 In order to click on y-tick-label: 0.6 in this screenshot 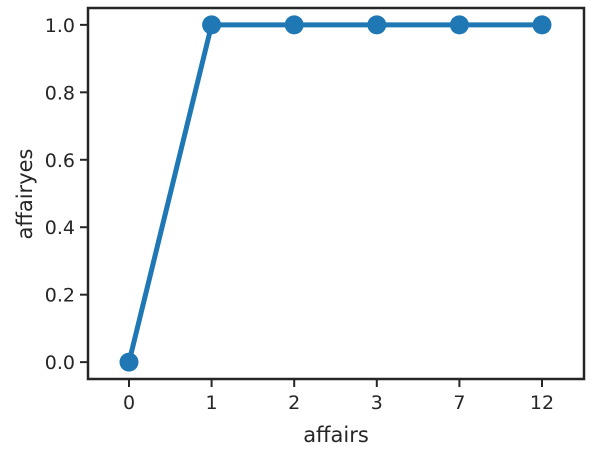, I will do `click(60, 161)`.